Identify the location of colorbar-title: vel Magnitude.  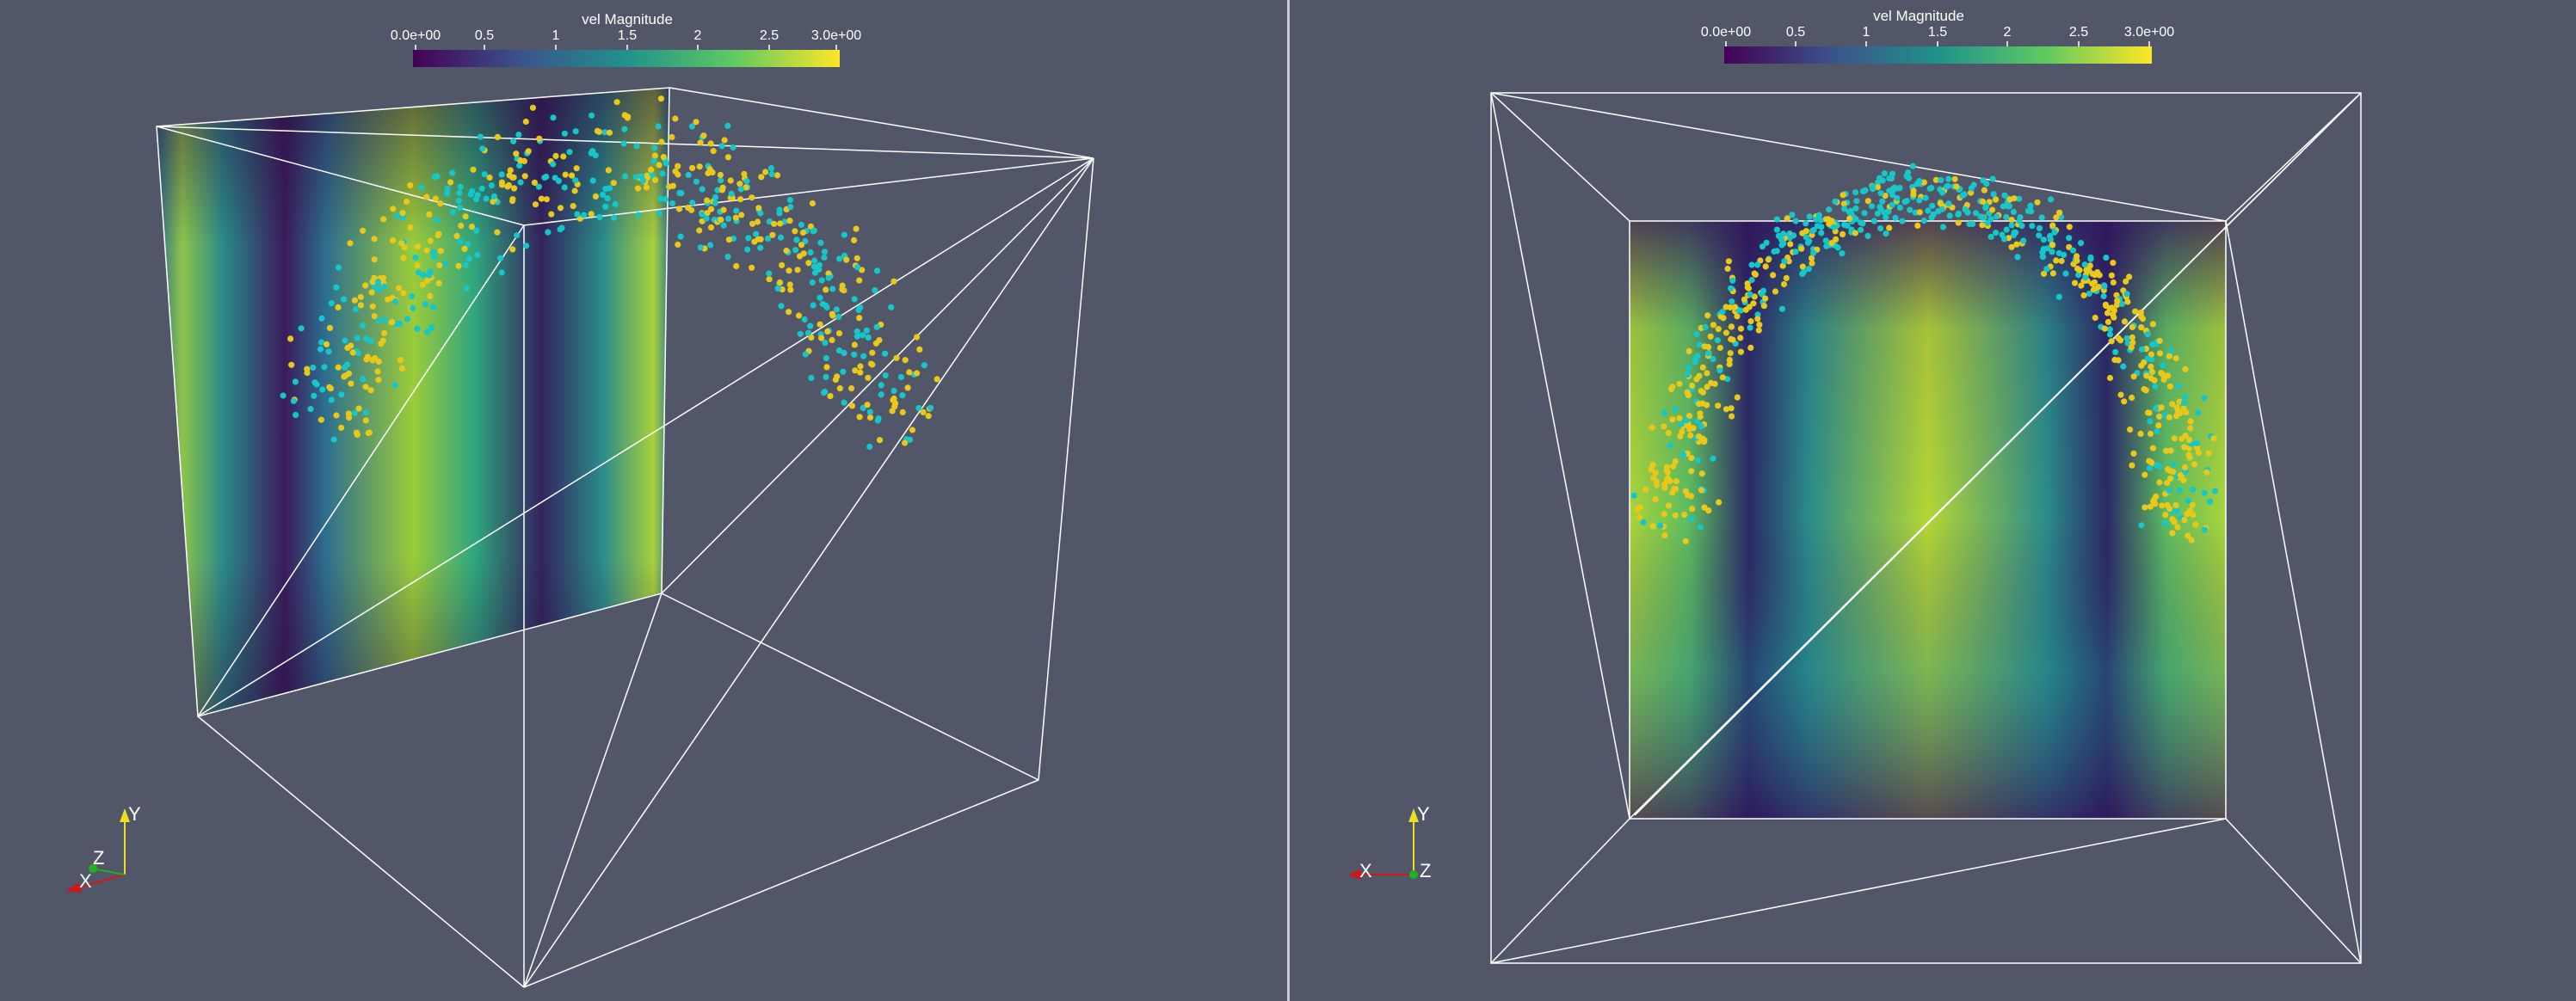
(1919, 16).